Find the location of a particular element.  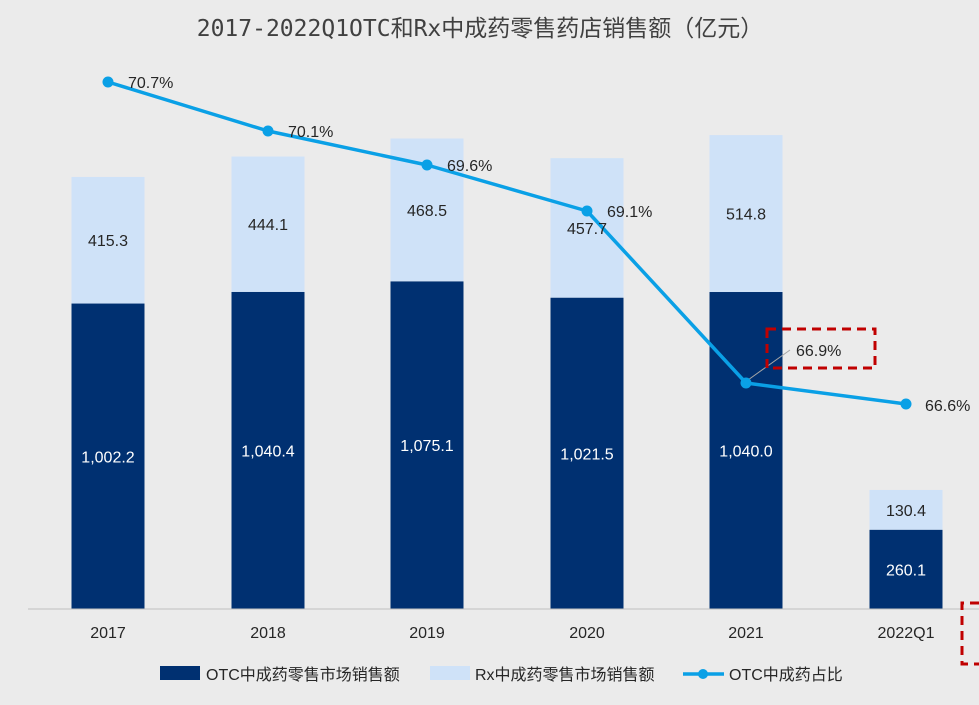

legend-label-line: OTC中成药占比 is located at coordinates (786, 675).